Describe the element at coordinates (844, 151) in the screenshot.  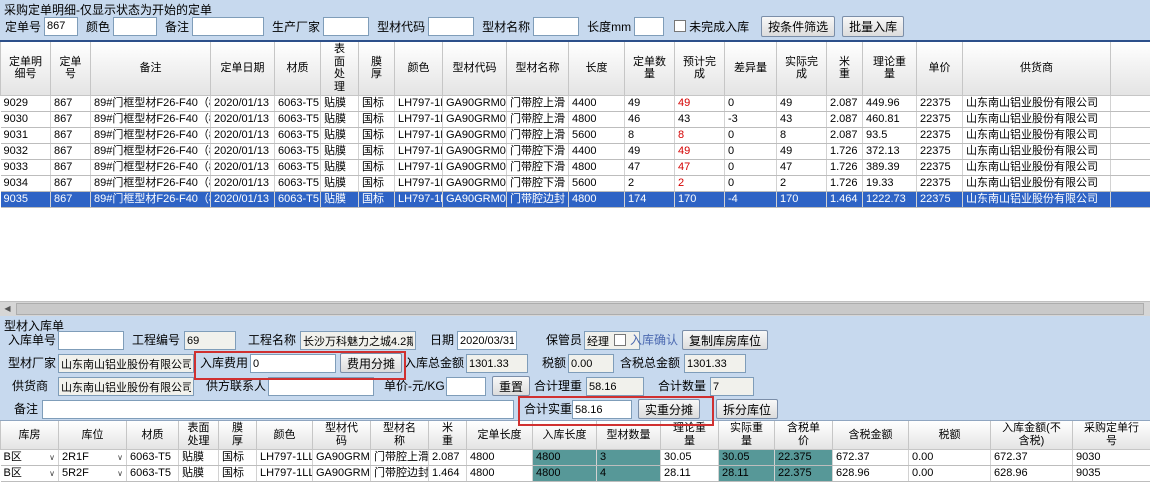
I see `cell: 1.726` at that location.